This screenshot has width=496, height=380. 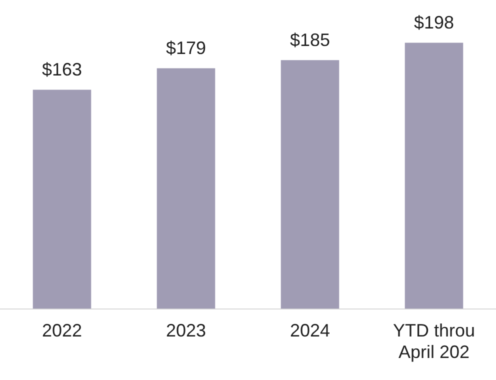 What do you see at coordinates (186, 48) in the screenshot?
I see `data-label: $179` at bounding box center [186, 48].